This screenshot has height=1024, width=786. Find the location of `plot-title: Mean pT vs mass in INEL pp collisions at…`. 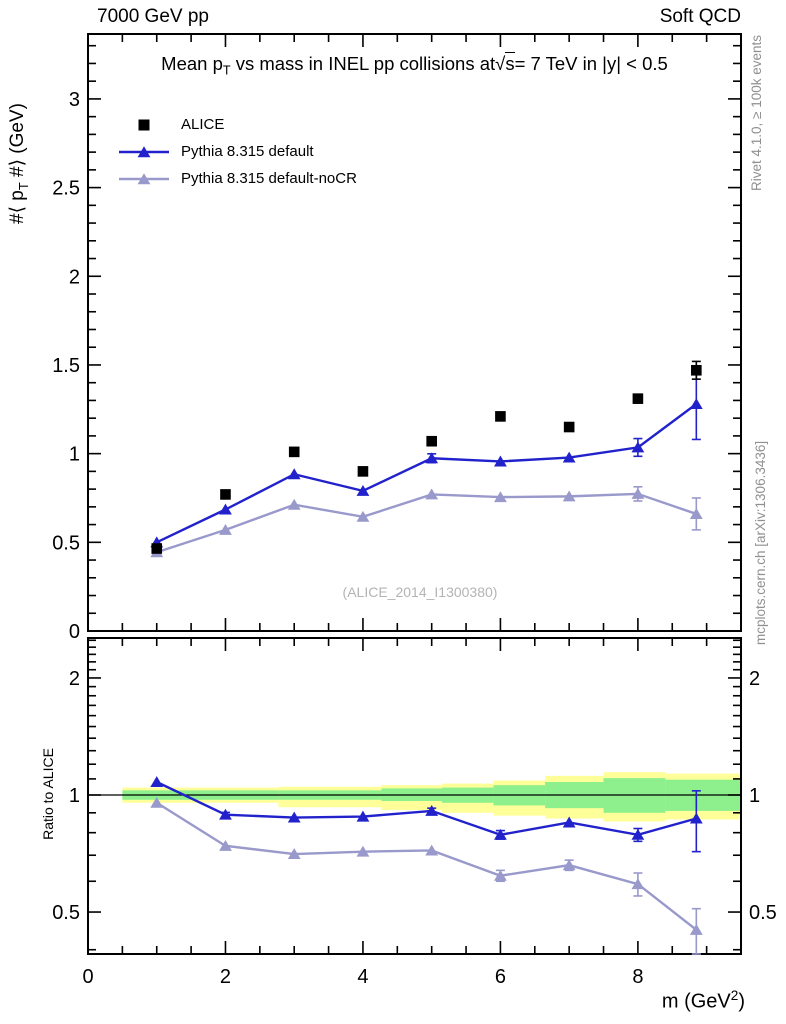

plot-title: Mean pT vs mass in INEL pp collisions at… is located at coordinates (414, 65).